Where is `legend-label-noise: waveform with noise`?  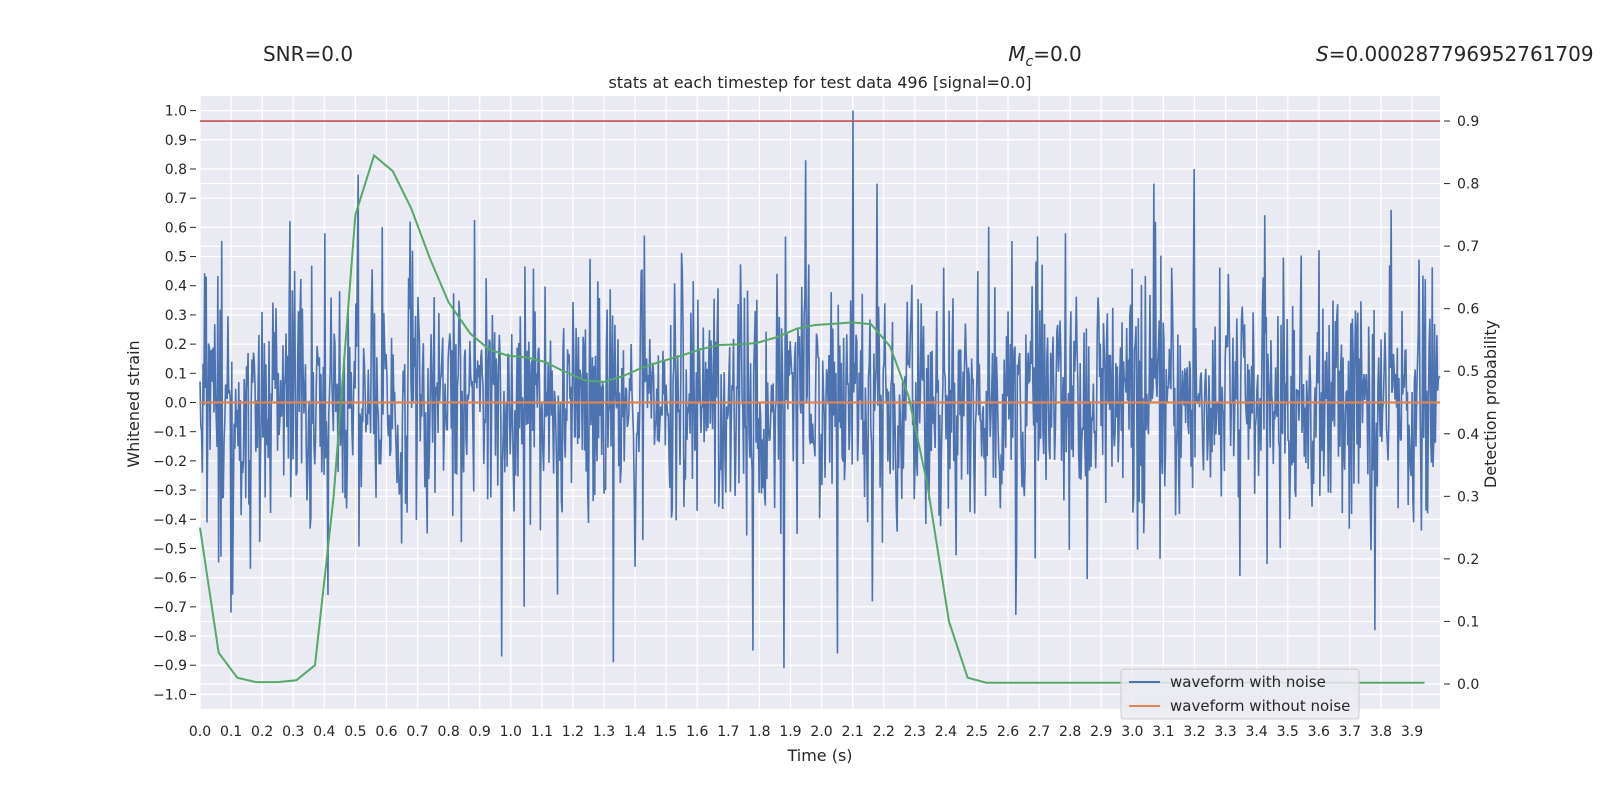
legend-label-noise: waveform with noise is located at coordinates (1248, 682).